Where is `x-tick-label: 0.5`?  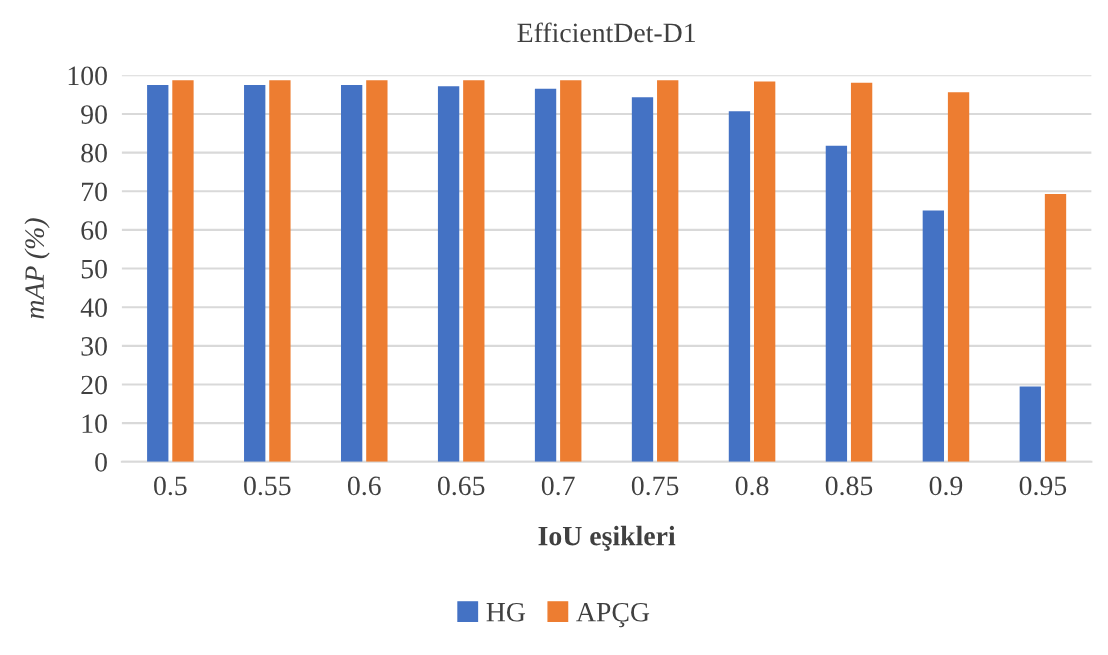
x-tick-label: 0.5 is located at coordinates (170, 486).